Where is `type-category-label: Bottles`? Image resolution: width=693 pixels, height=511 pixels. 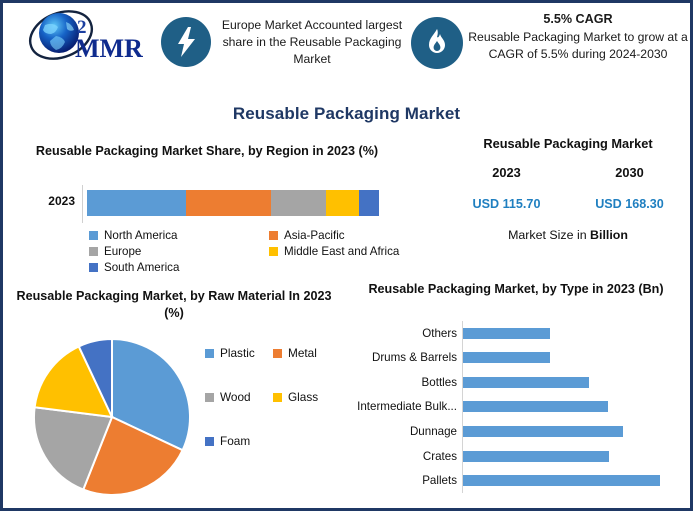 type-category-label: Bottles is located at coordinates (439, 382).